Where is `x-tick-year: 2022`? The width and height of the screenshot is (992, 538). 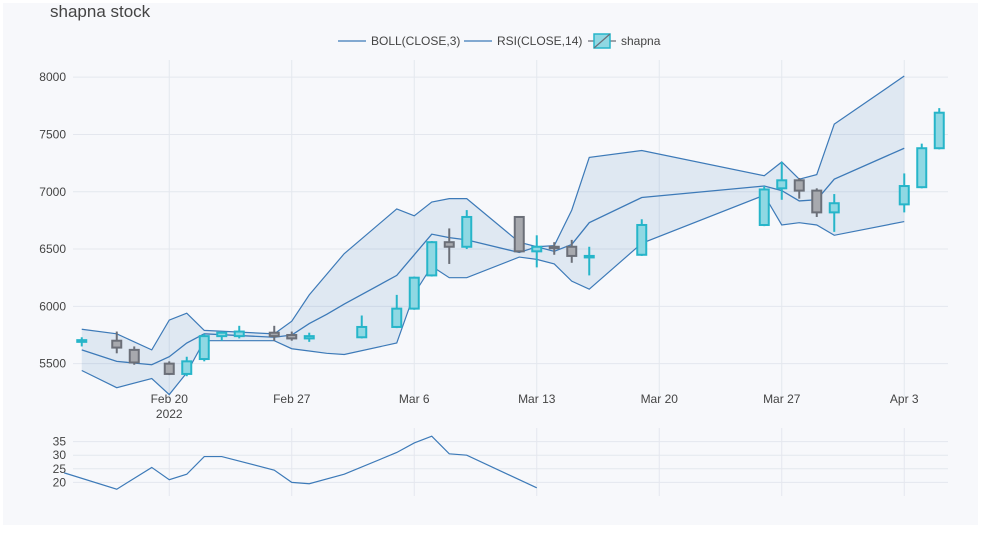 x-tick-year: 2022 is located at coordinates (169, 414).